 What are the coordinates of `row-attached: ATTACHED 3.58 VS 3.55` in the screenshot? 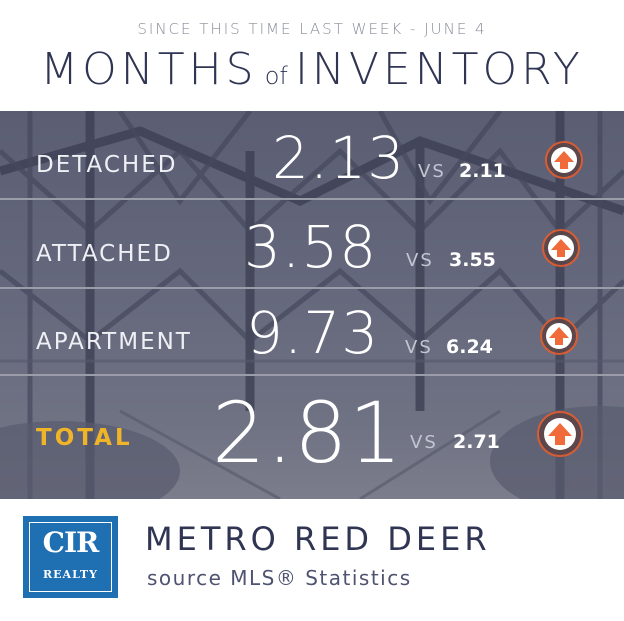 It's located at (312, 243).